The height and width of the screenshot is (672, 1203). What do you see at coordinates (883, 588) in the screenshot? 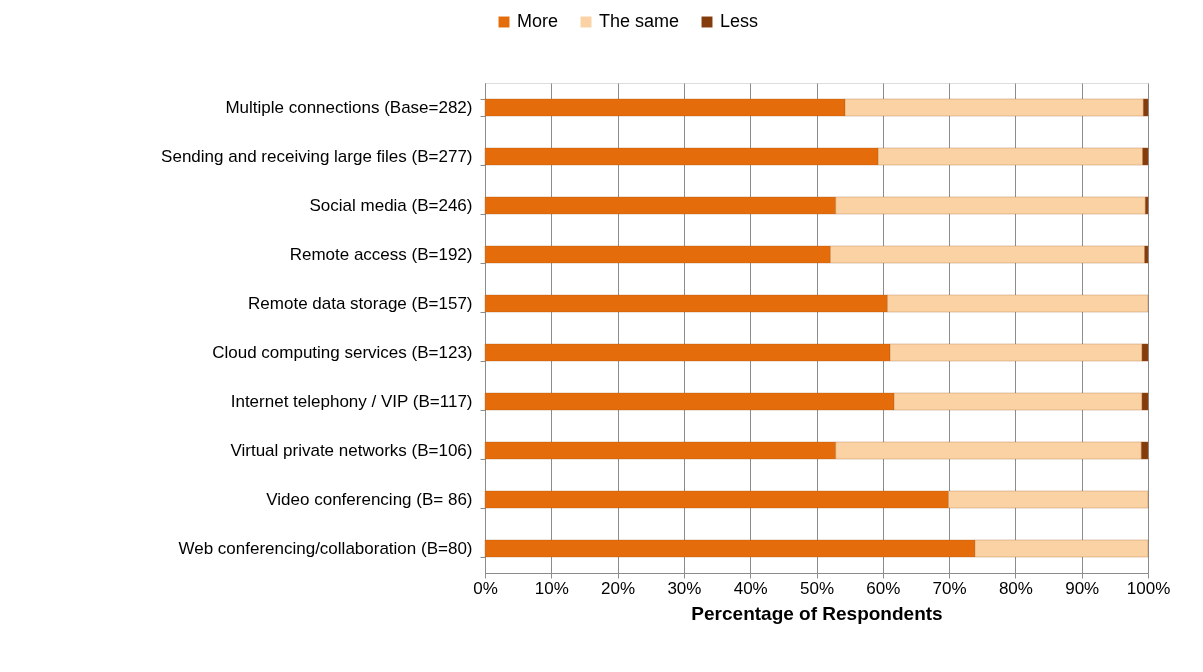
I see `x-tick-label: 60%` at bounding box center [883, 588].